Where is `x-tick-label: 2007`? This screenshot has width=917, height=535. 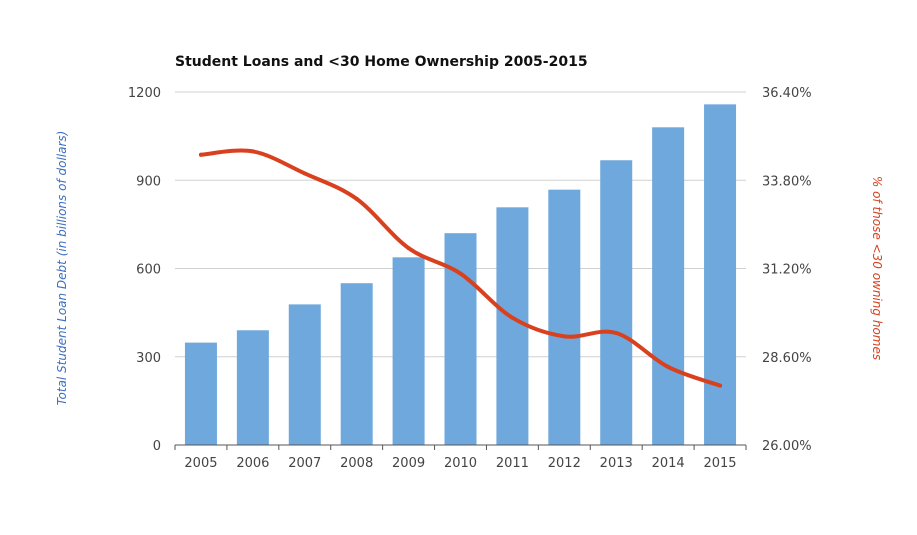
x-tick-label: 2007 is located at coordinates (304, 463).